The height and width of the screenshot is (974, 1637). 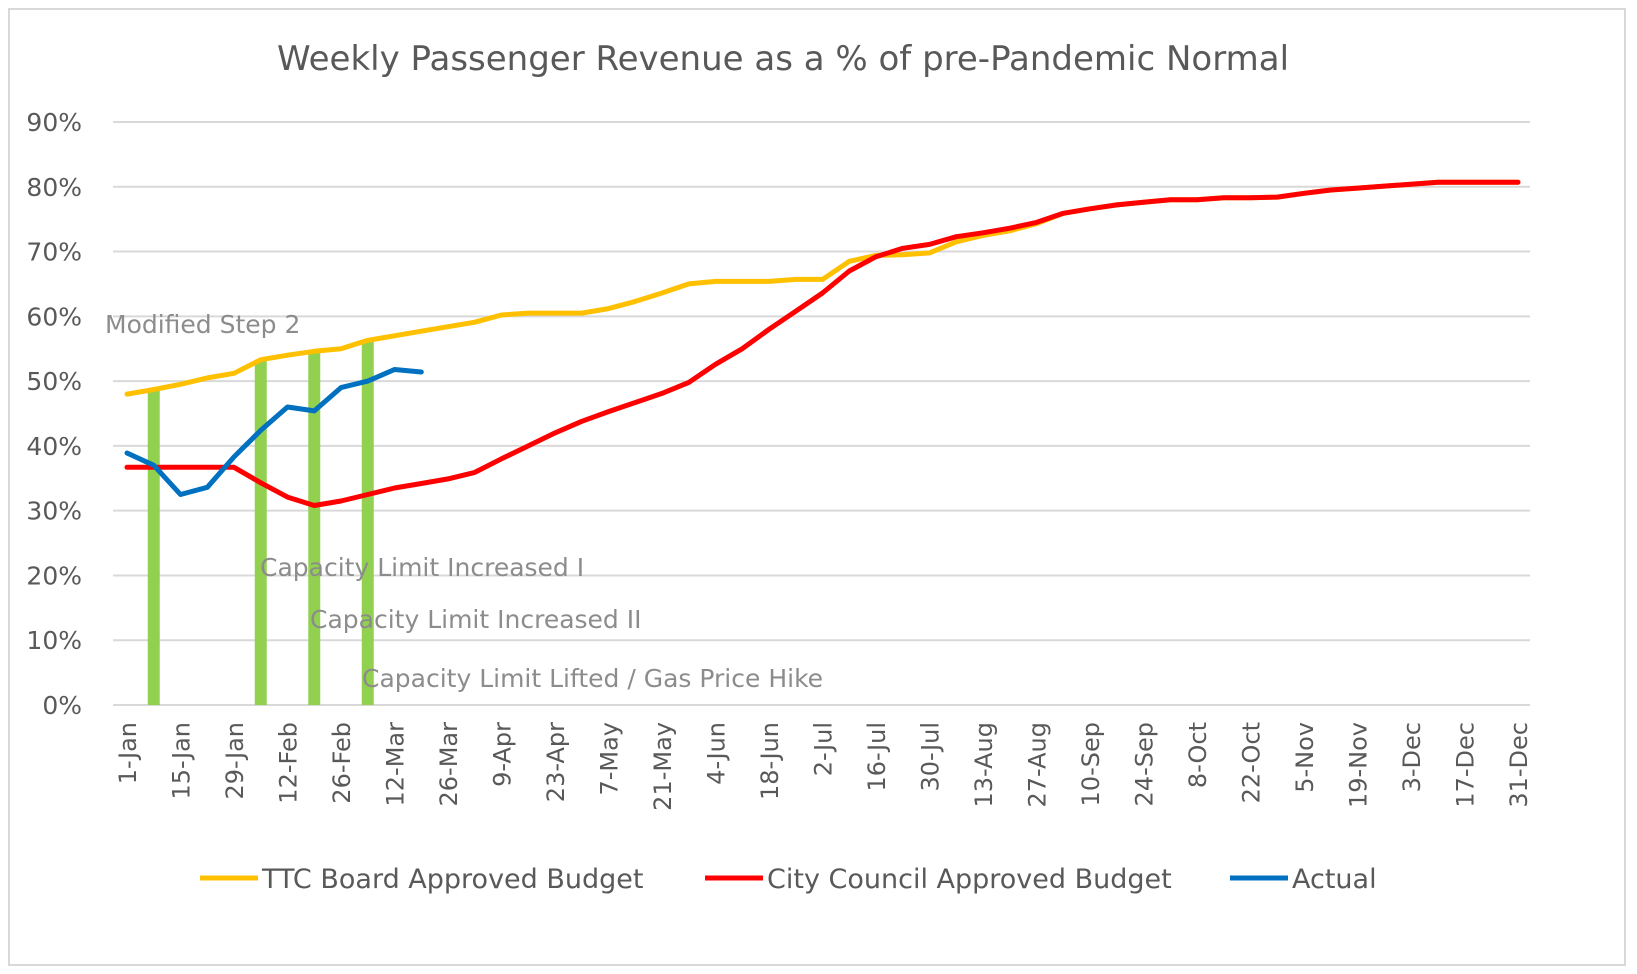 I want to click on x-tick-label: 2-Jul, so click(x=824, y=749).